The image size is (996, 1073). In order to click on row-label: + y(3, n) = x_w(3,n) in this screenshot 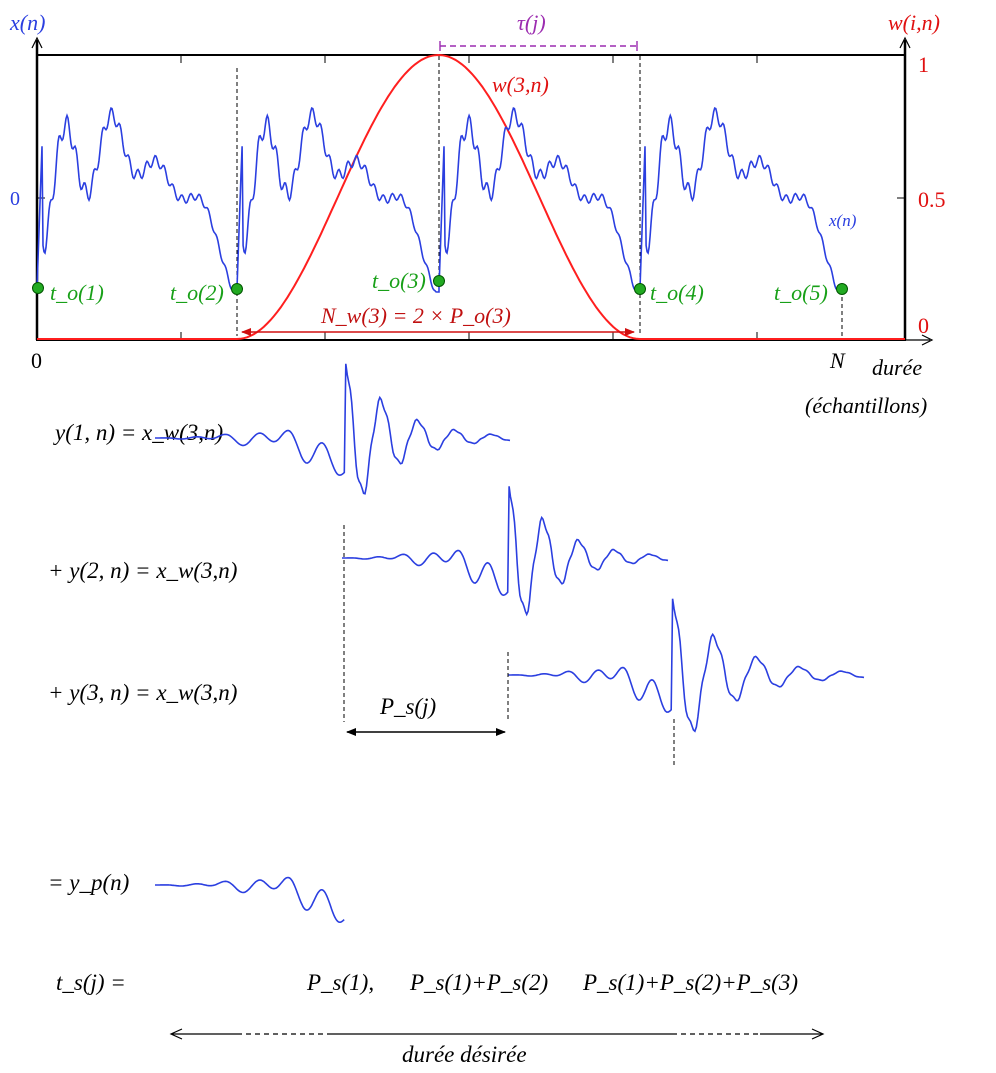, I will do `click(142, 692)`.